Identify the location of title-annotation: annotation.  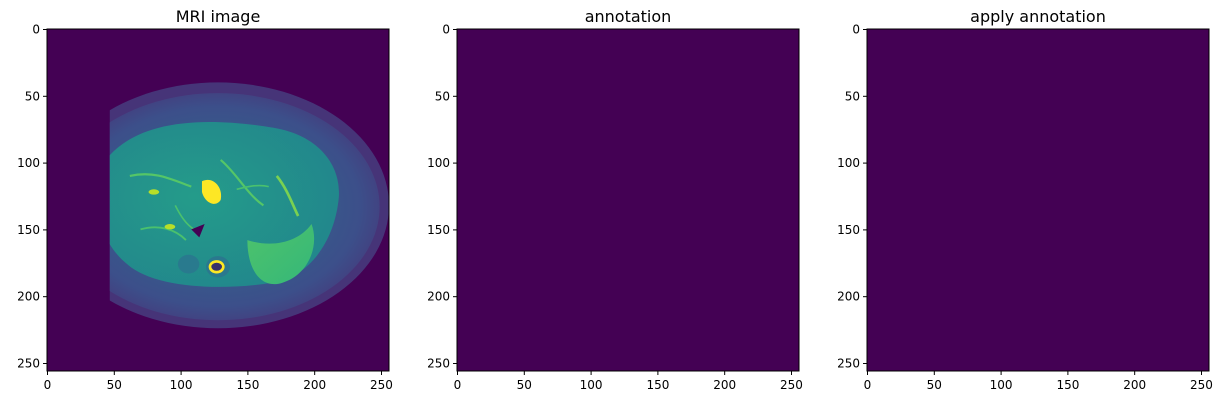
(628, 16).